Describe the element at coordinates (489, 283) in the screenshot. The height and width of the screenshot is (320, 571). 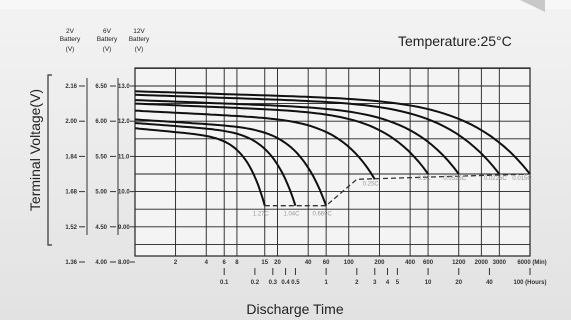
I see `x-tick-hour: 40` at that location.